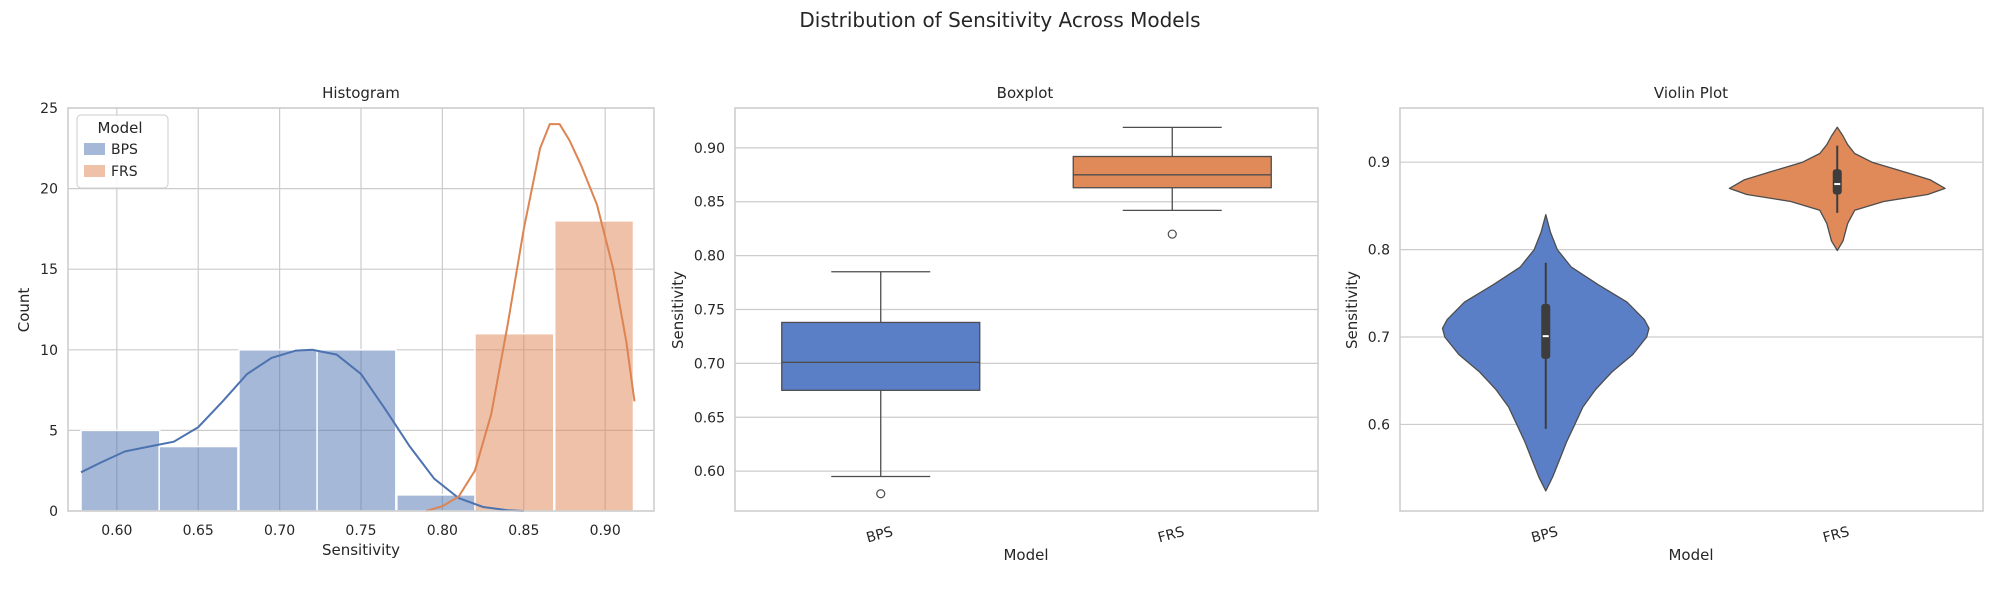 The image size is (2000, 600). What do you see at coordinates (709, 257) in the screenshot?
I see `boxplot-y-tick: 0.80` at bounding box center [709, 257].